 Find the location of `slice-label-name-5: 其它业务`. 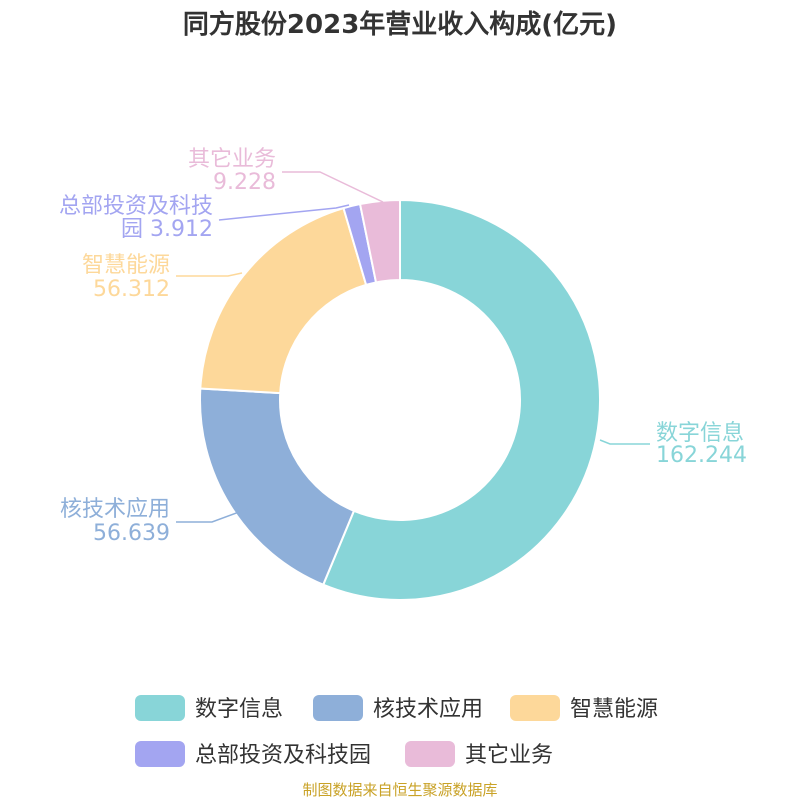

slice-label-name-5: 其它业务 is located at coordinates (232, 159).